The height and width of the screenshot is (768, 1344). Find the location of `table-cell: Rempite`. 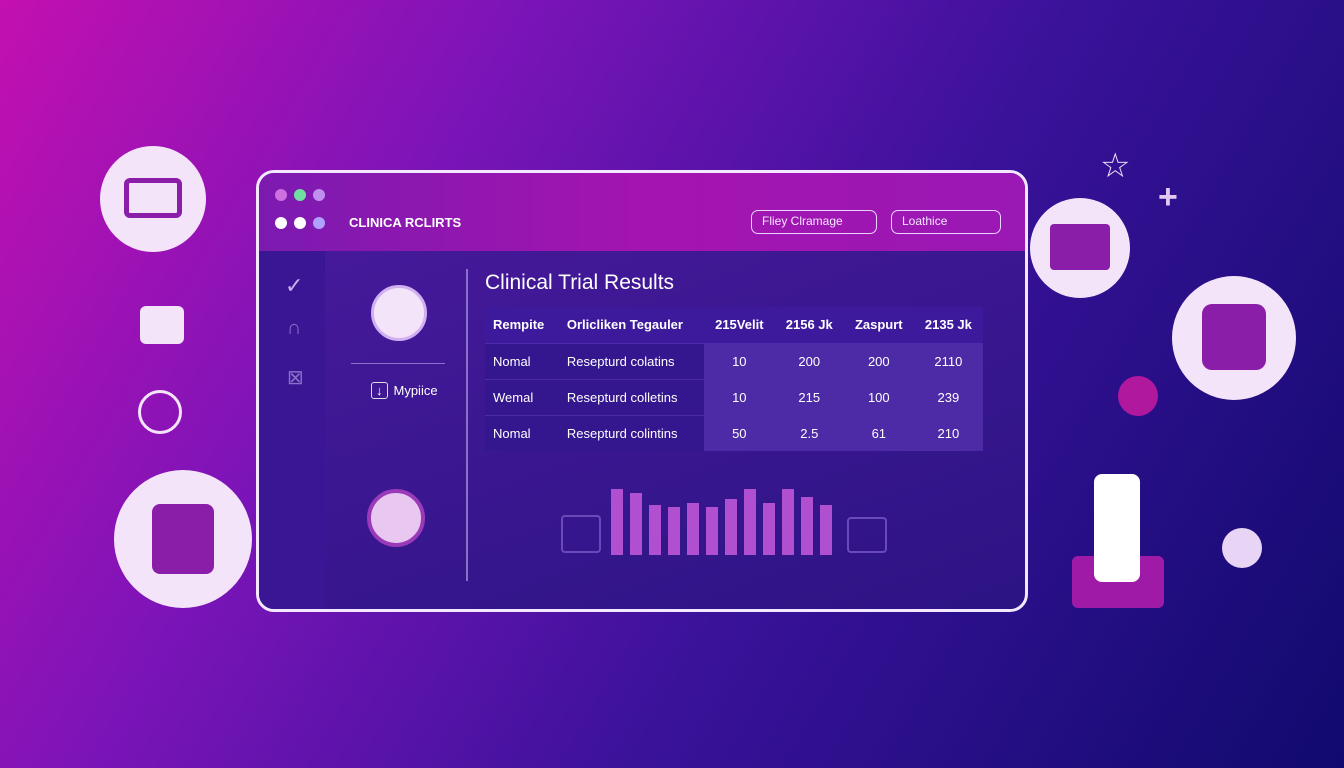

table-cell: Rempite is located at coordinates (522, 325).